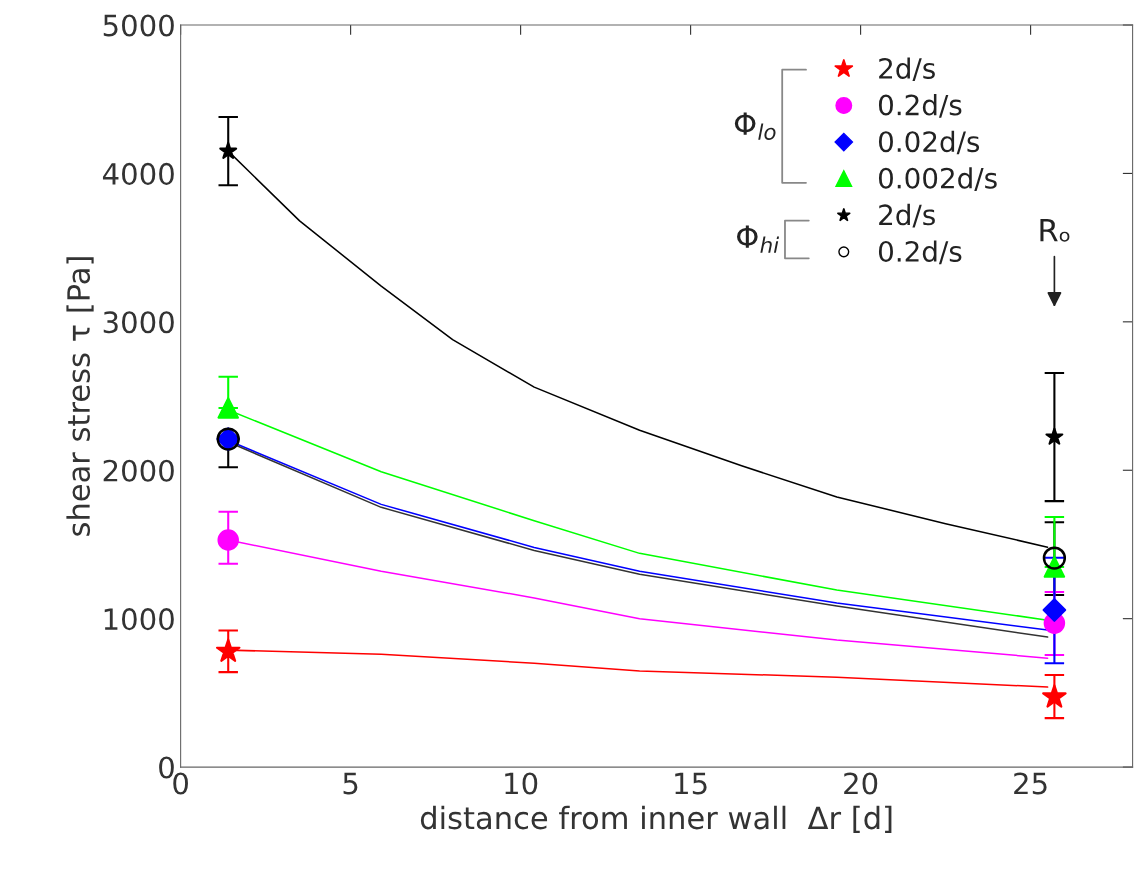  I want to click on x-tick-label: 5, so click(350, 783).